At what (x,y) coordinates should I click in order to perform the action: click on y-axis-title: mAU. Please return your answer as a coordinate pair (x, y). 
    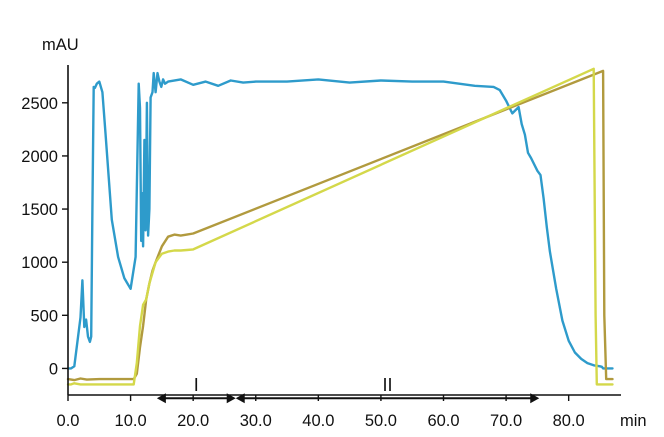
    Looking at the image, I should click on (60, 45).